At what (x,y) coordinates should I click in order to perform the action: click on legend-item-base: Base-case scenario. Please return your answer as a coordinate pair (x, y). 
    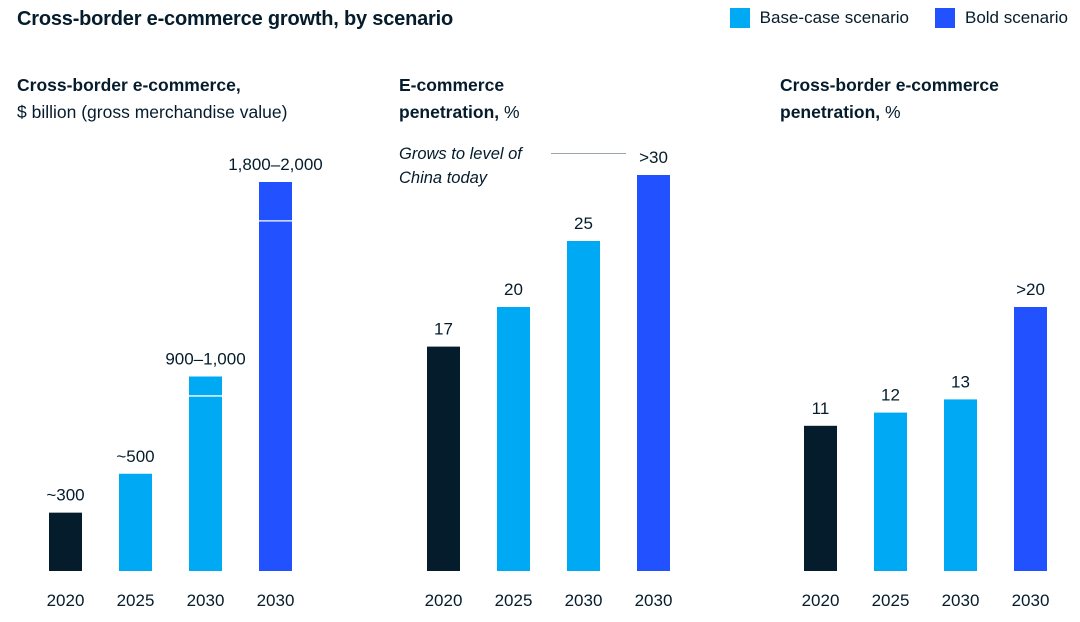
    Looking at the image, I should click on (819, 18).